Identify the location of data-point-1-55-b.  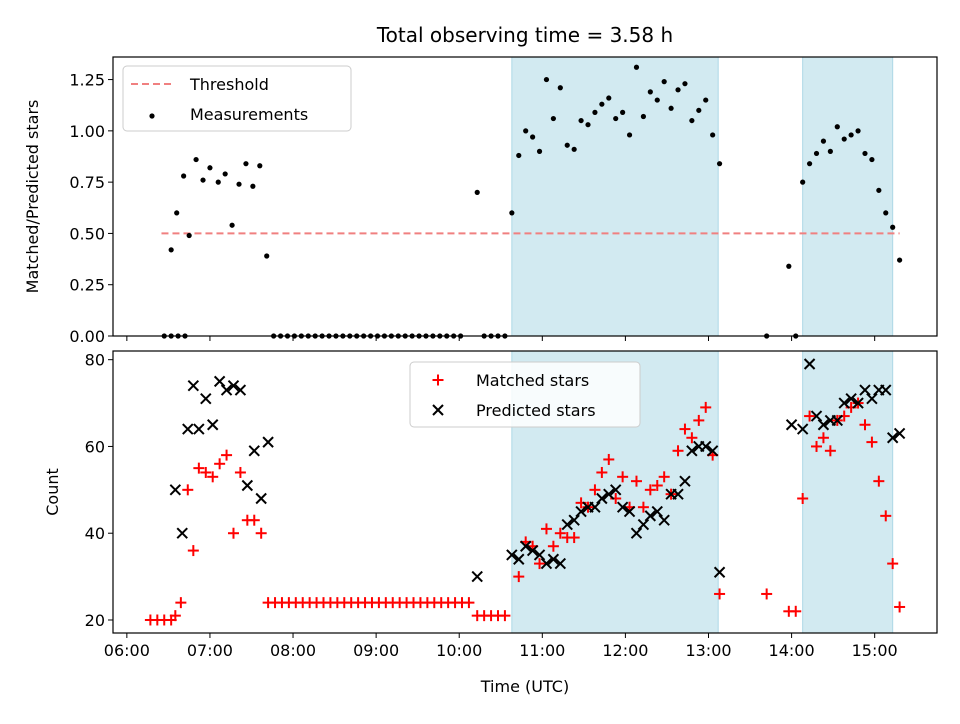
(851, 399).